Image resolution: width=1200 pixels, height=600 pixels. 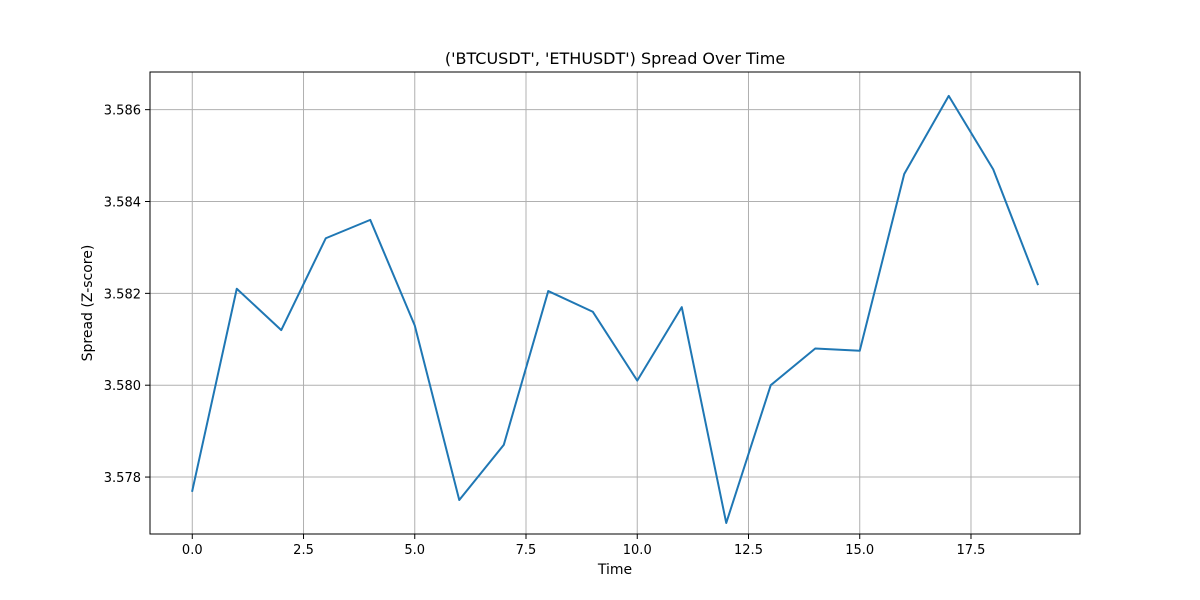 I want to click on x-tick-label: 7.5, so click(x=526, y=550).